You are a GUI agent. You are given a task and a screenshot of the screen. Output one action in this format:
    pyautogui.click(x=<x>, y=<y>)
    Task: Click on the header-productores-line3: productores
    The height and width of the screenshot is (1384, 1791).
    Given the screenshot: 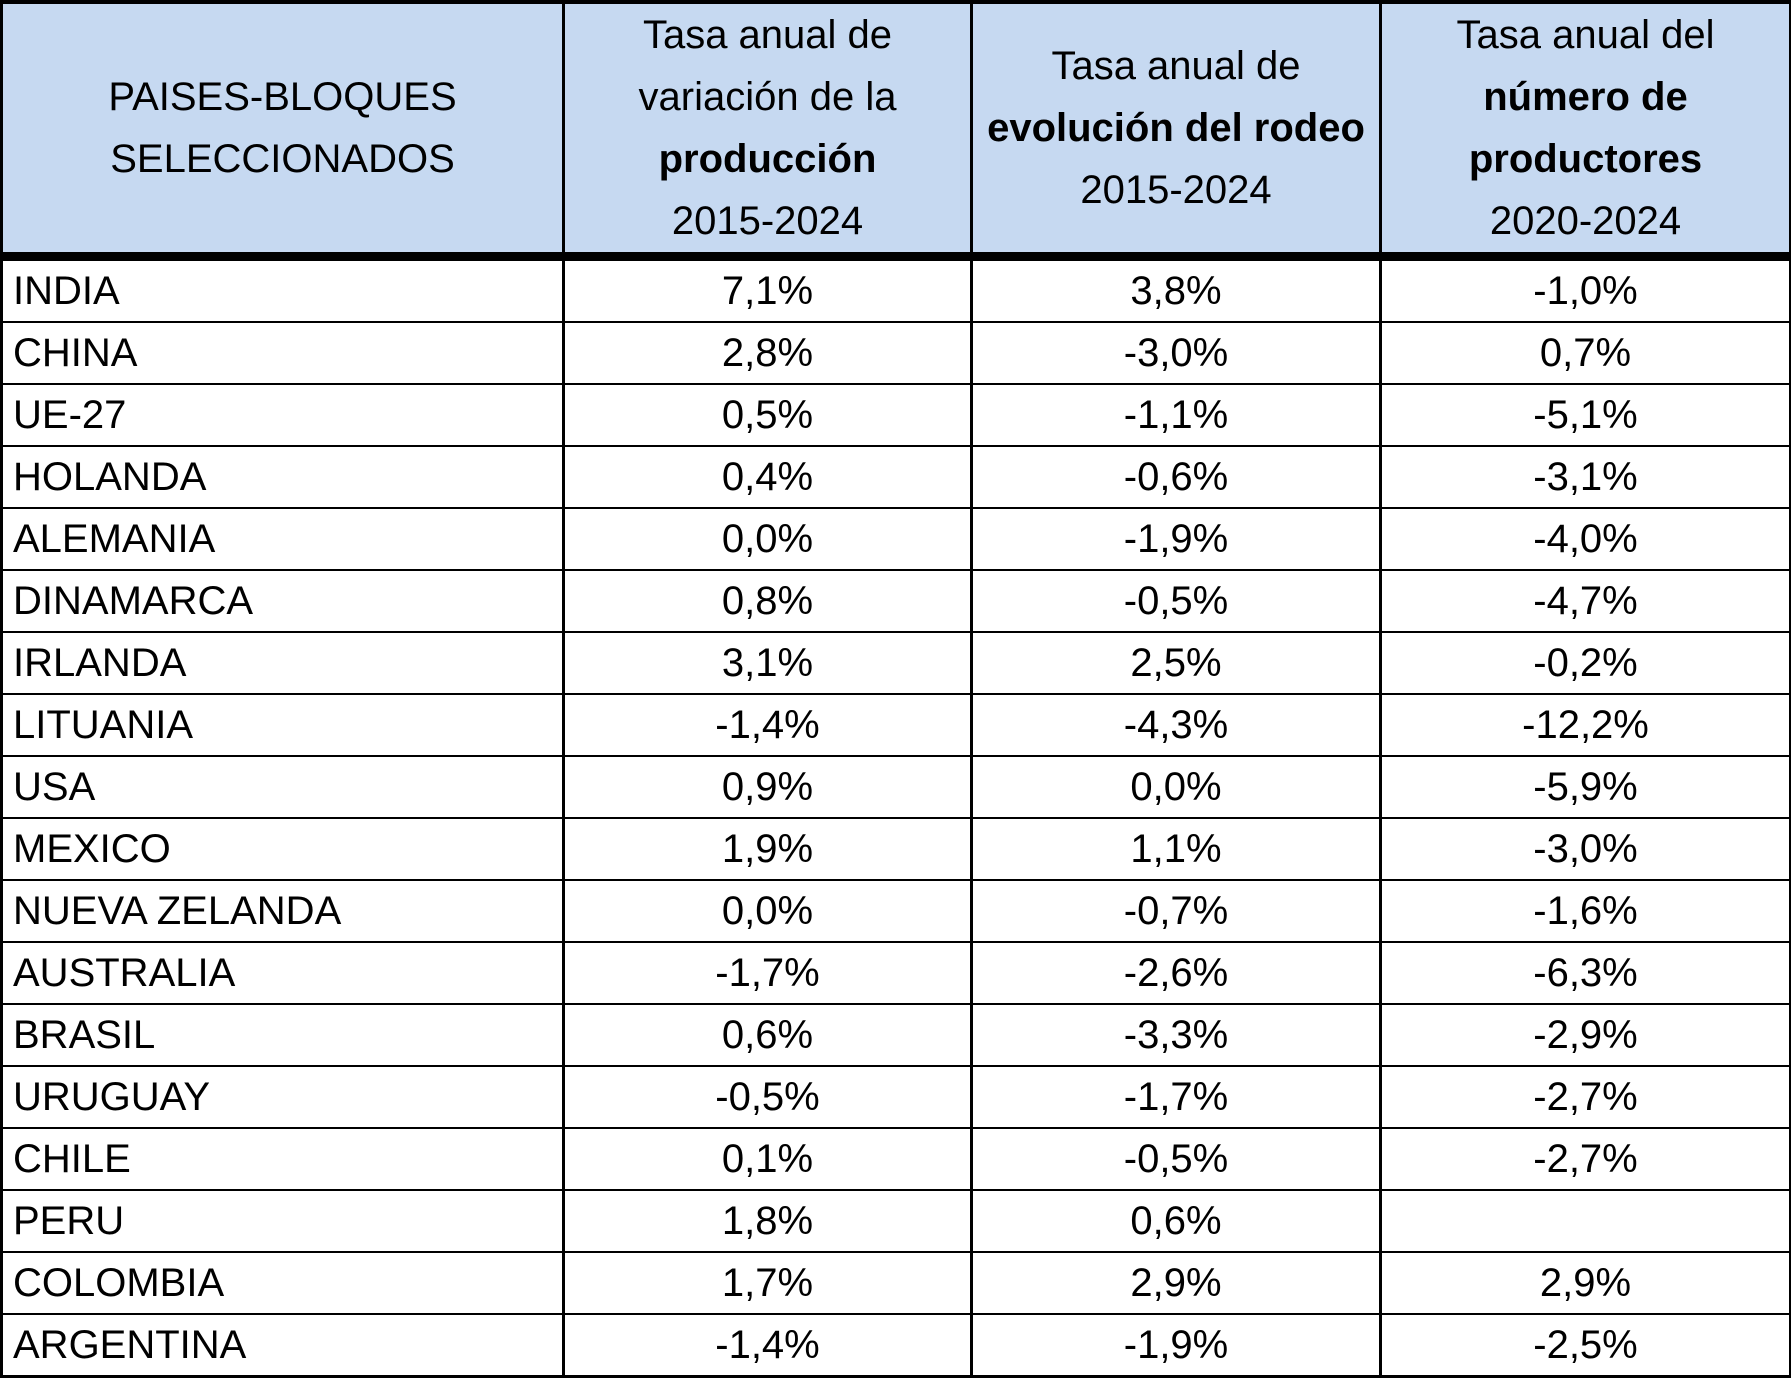 What is the action you would take?
    pyautogui.click(x=1585, y=159)
    